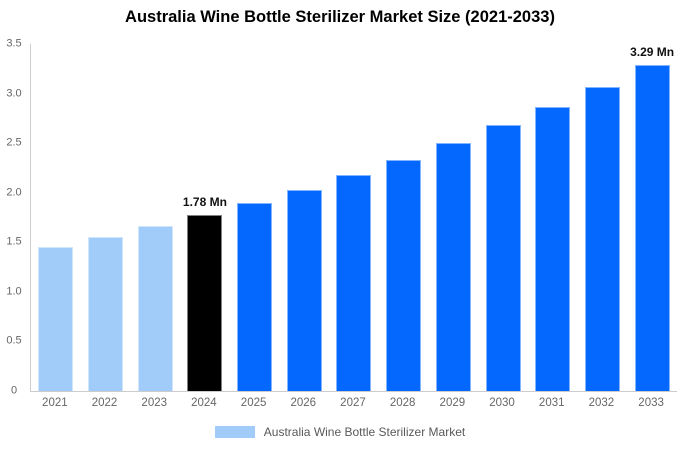 This screenshot has height=450, width=680. Describe the element at coordinates (234, 432) in the screenshot. I see `legend-swatch-icon` at that location.